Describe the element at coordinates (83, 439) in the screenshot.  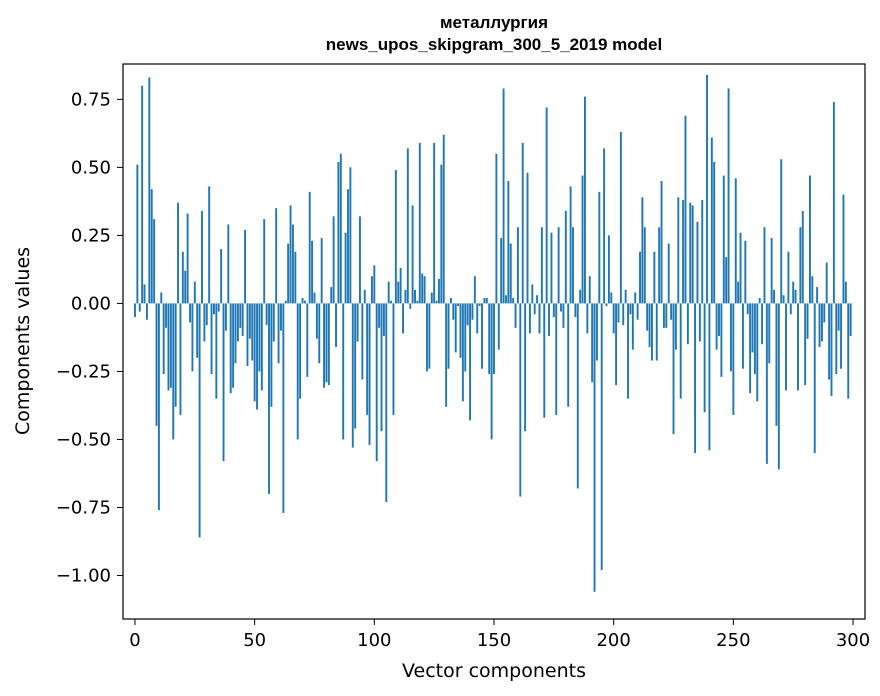
I see `y-tick-label: −0.50` at that location.